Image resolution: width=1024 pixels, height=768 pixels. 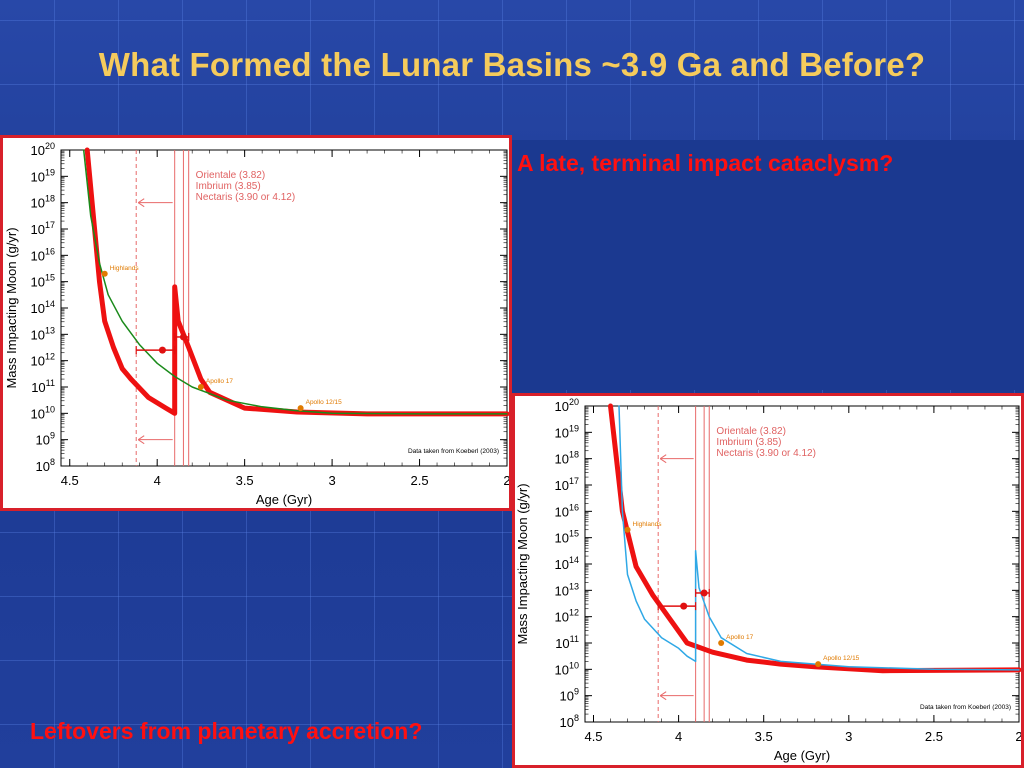 What do you see at coordinates (226, 731) in the screenshot?
I see `caption-accretion: Leftovers from planetary accretion?` at bounding box center [226, 731].